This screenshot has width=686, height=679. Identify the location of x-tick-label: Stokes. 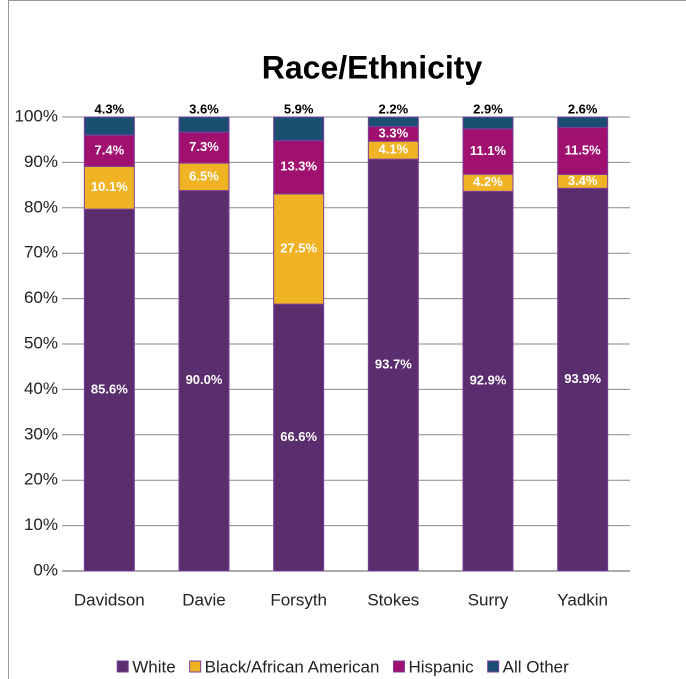
(393, 599).